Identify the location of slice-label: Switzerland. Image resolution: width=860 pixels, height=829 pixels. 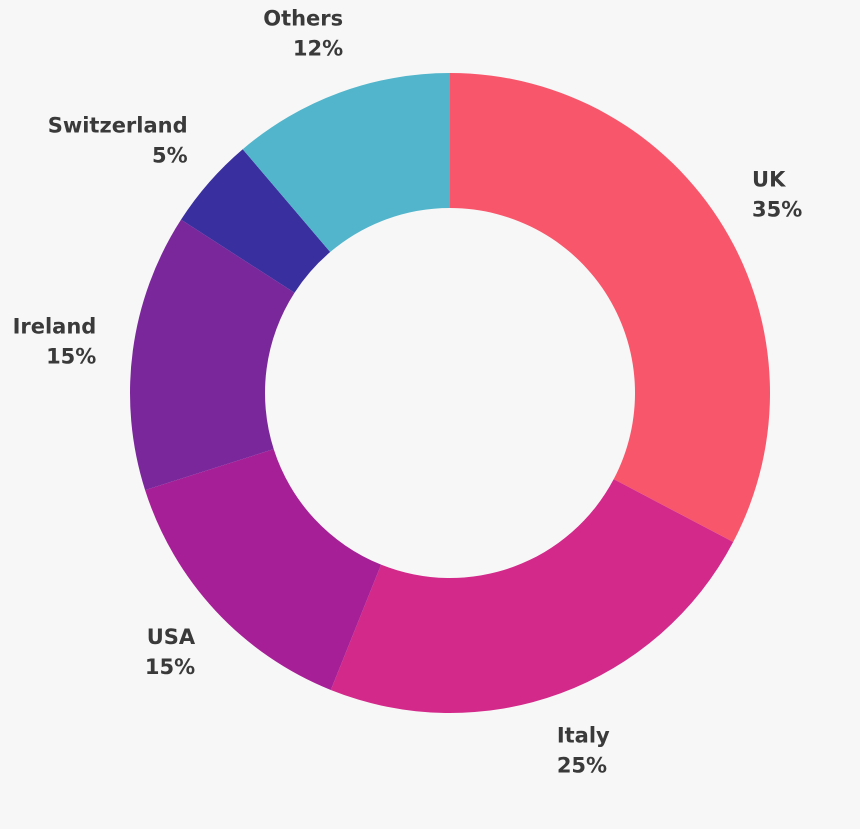
(118, 125).